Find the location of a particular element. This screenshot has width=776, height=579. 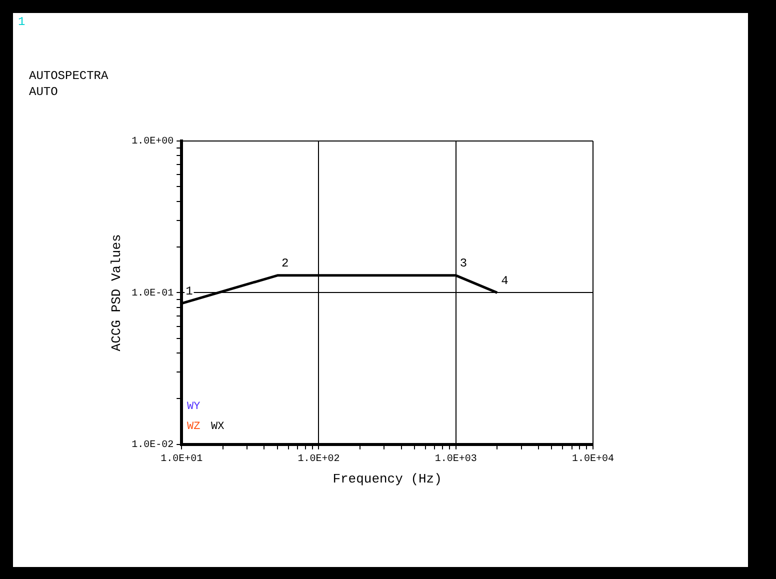

annotation: 3 is located at coordinates (464, 263).